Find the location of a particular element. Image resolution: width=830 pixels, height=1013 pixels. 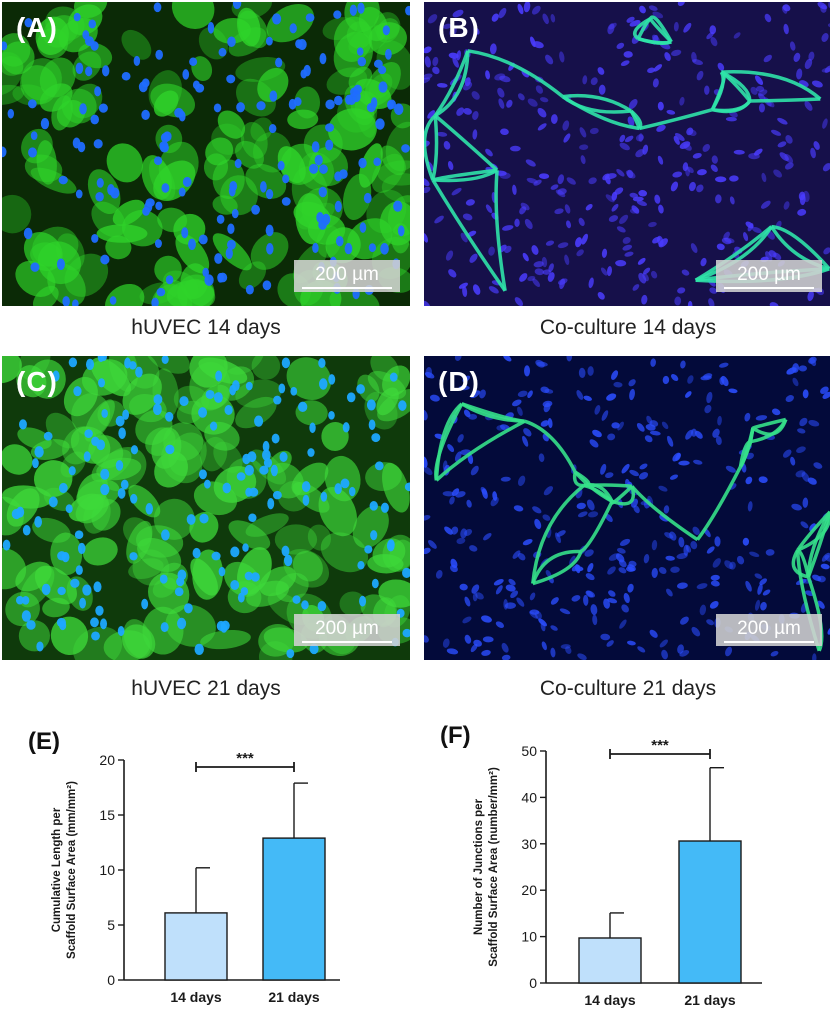

panel-label-c: (C) is located at coordinates (37, 381).